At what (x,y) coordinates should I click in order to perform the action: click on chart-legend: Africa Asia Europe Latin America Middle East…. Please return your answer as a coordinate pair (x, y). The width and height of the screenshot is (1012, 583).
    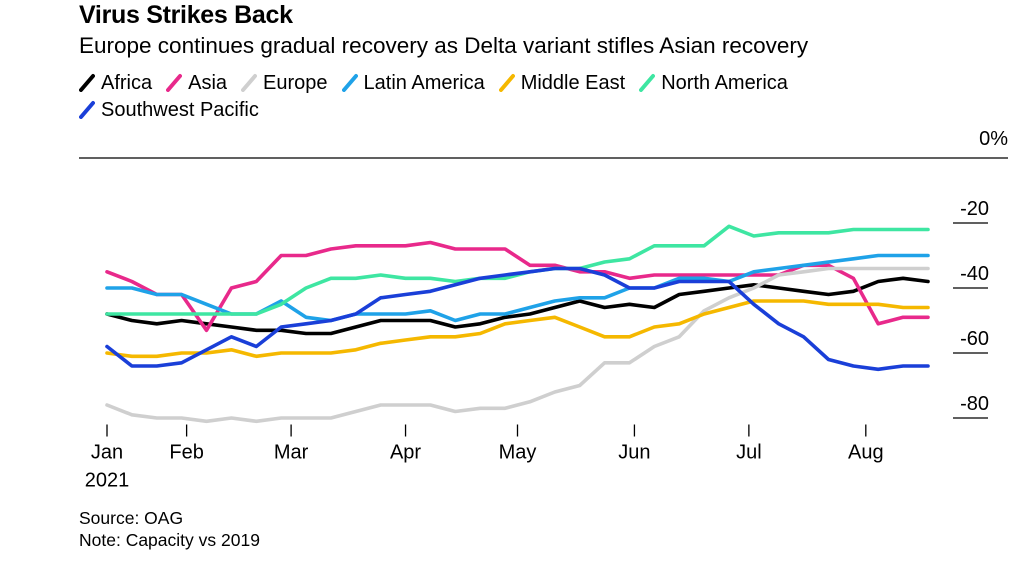
    Looking at the image, I should click on (519, 97).